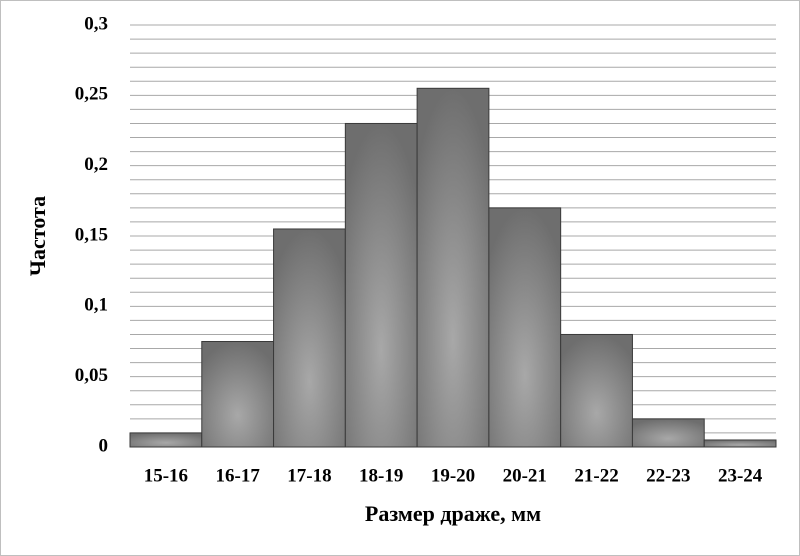 The height and width of the screenshot is (556, 800). I want to click on y-tick-label: 0,05, so click(91, 375).